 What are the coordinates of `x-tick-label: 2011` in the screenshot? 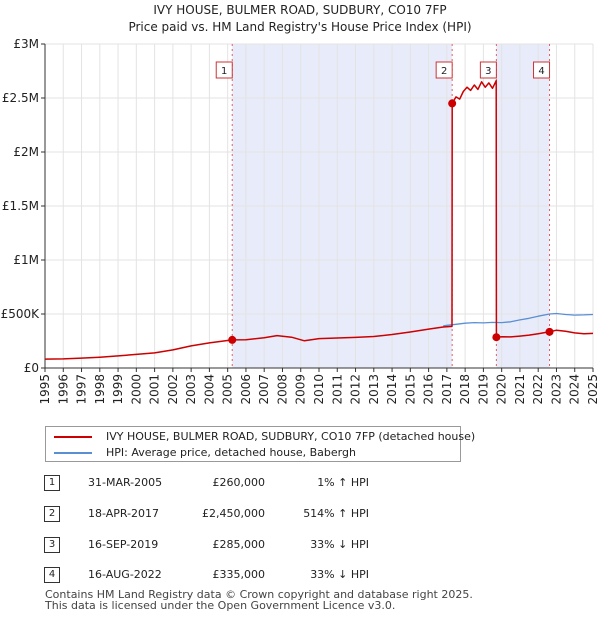 It's located at (337, 389).